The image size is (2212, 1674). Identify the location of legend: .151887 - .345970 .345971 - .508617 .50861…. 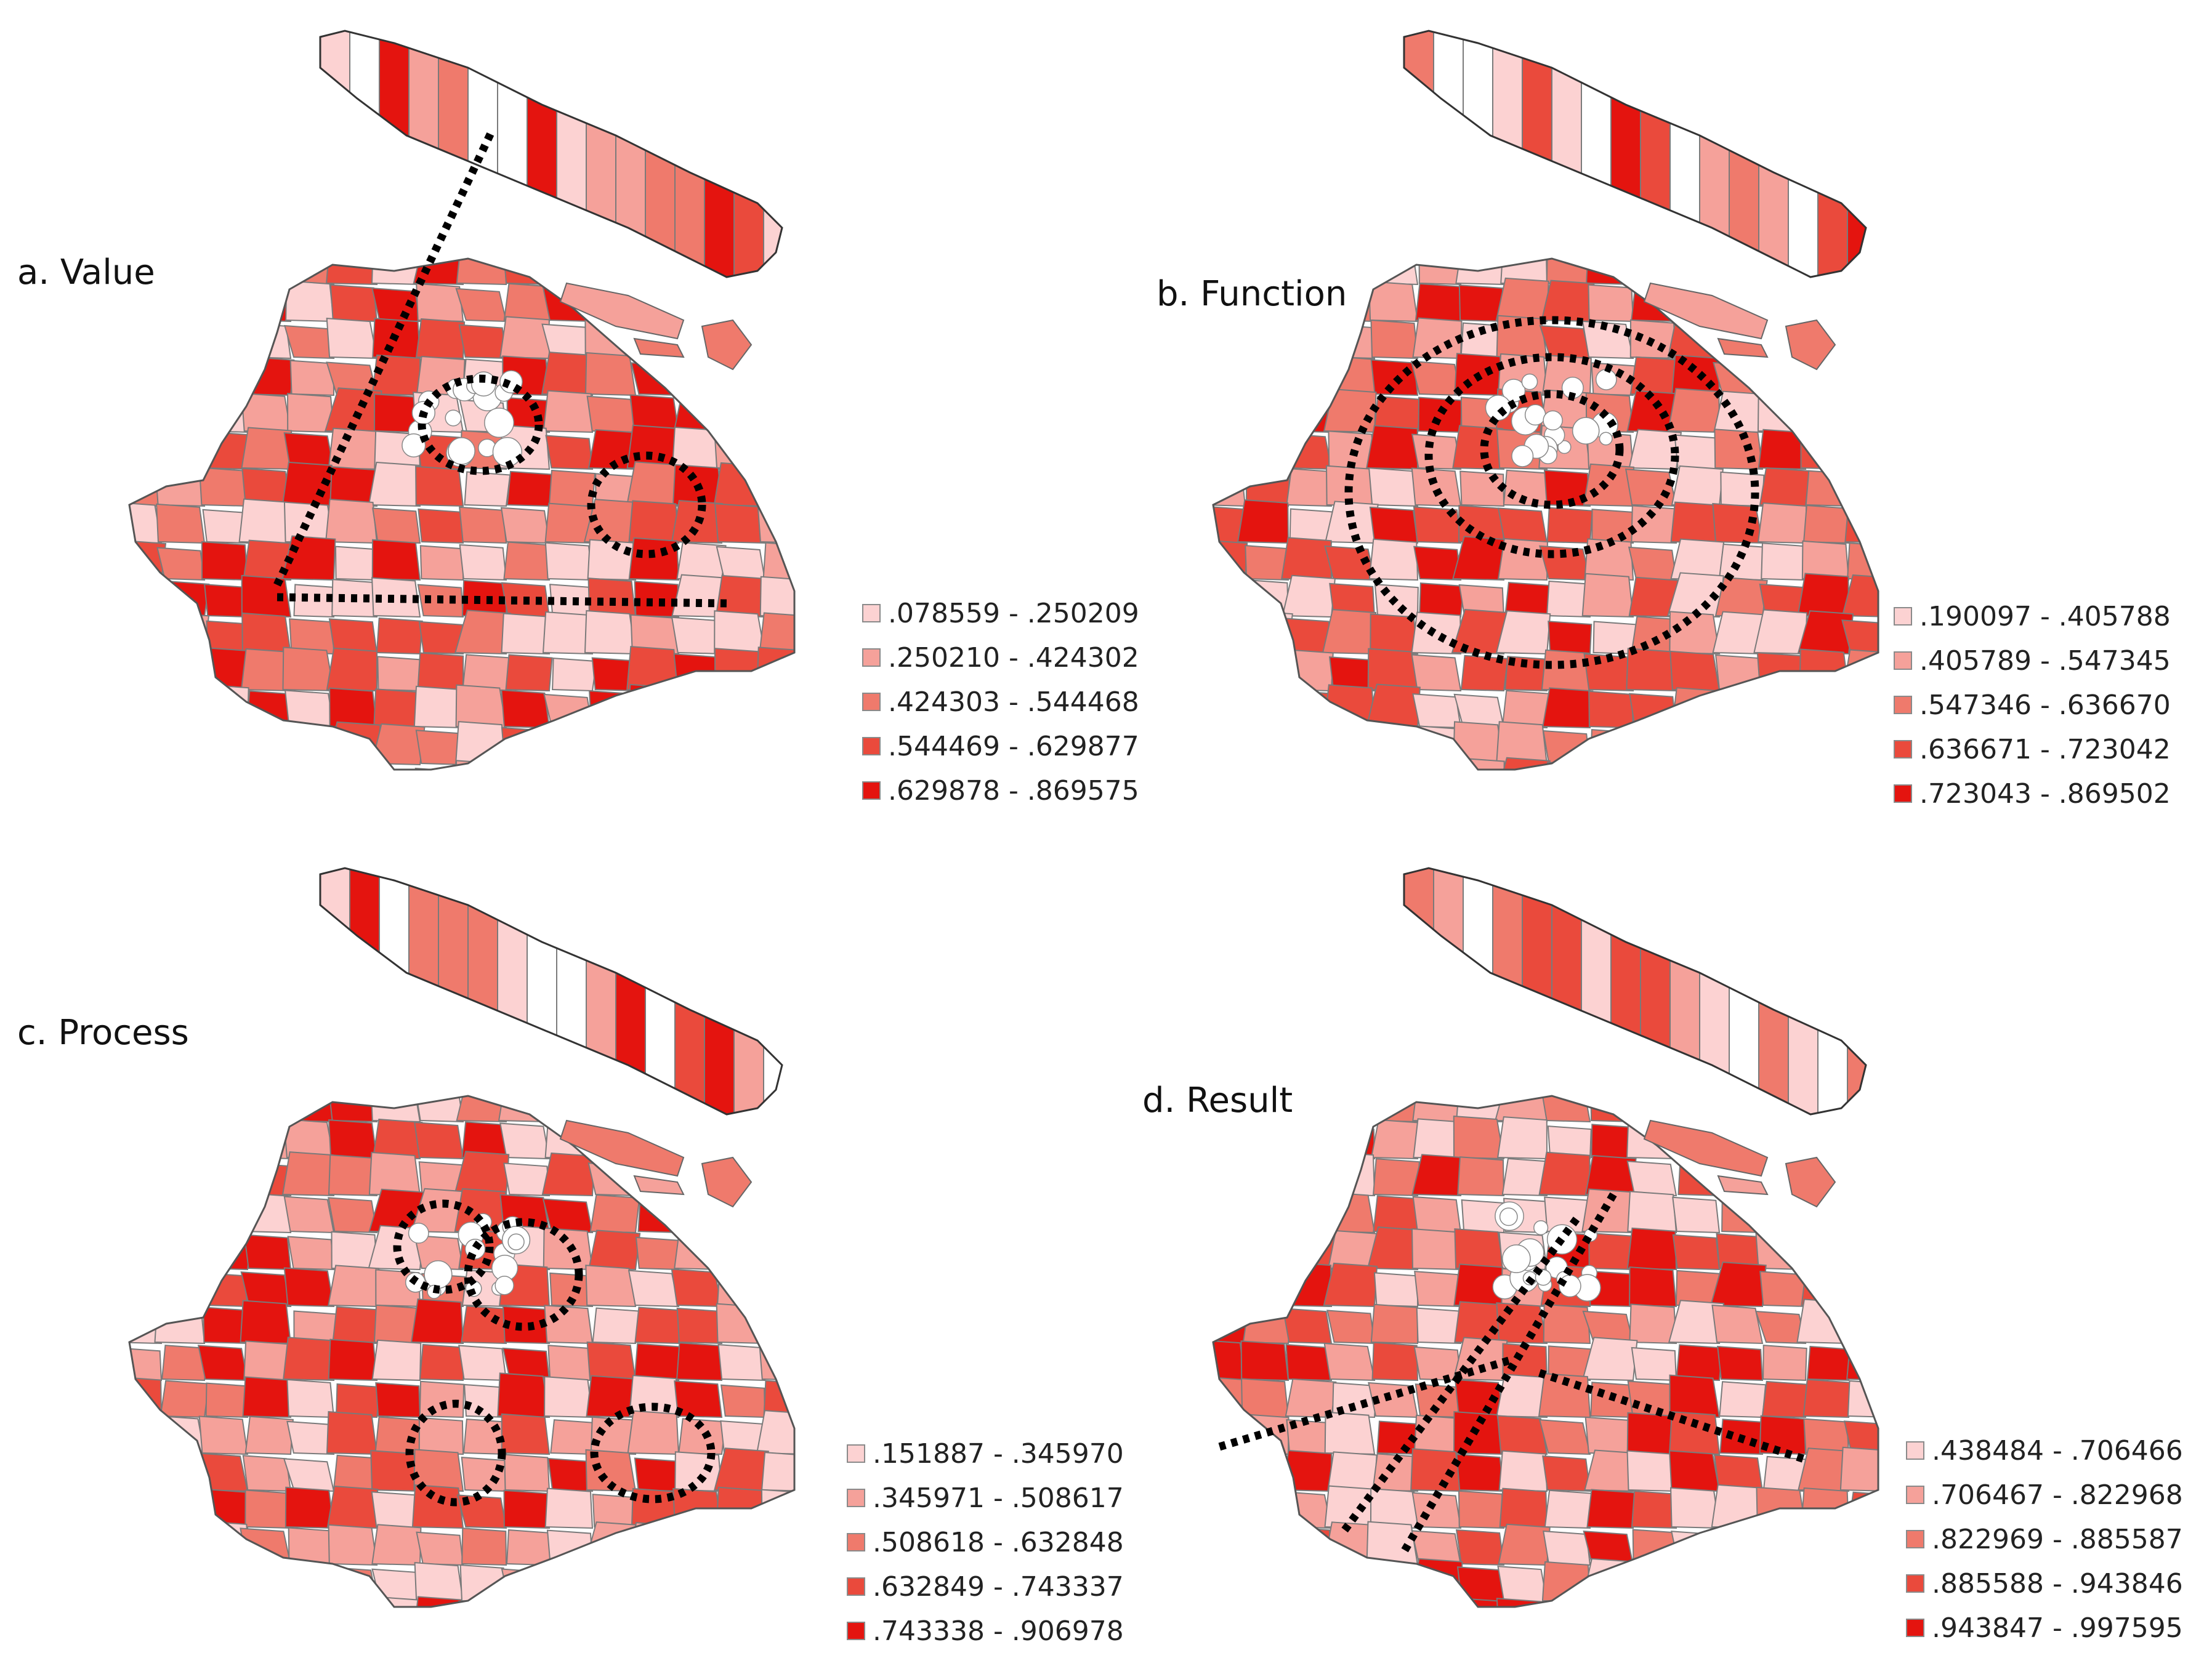
(986, 1542).